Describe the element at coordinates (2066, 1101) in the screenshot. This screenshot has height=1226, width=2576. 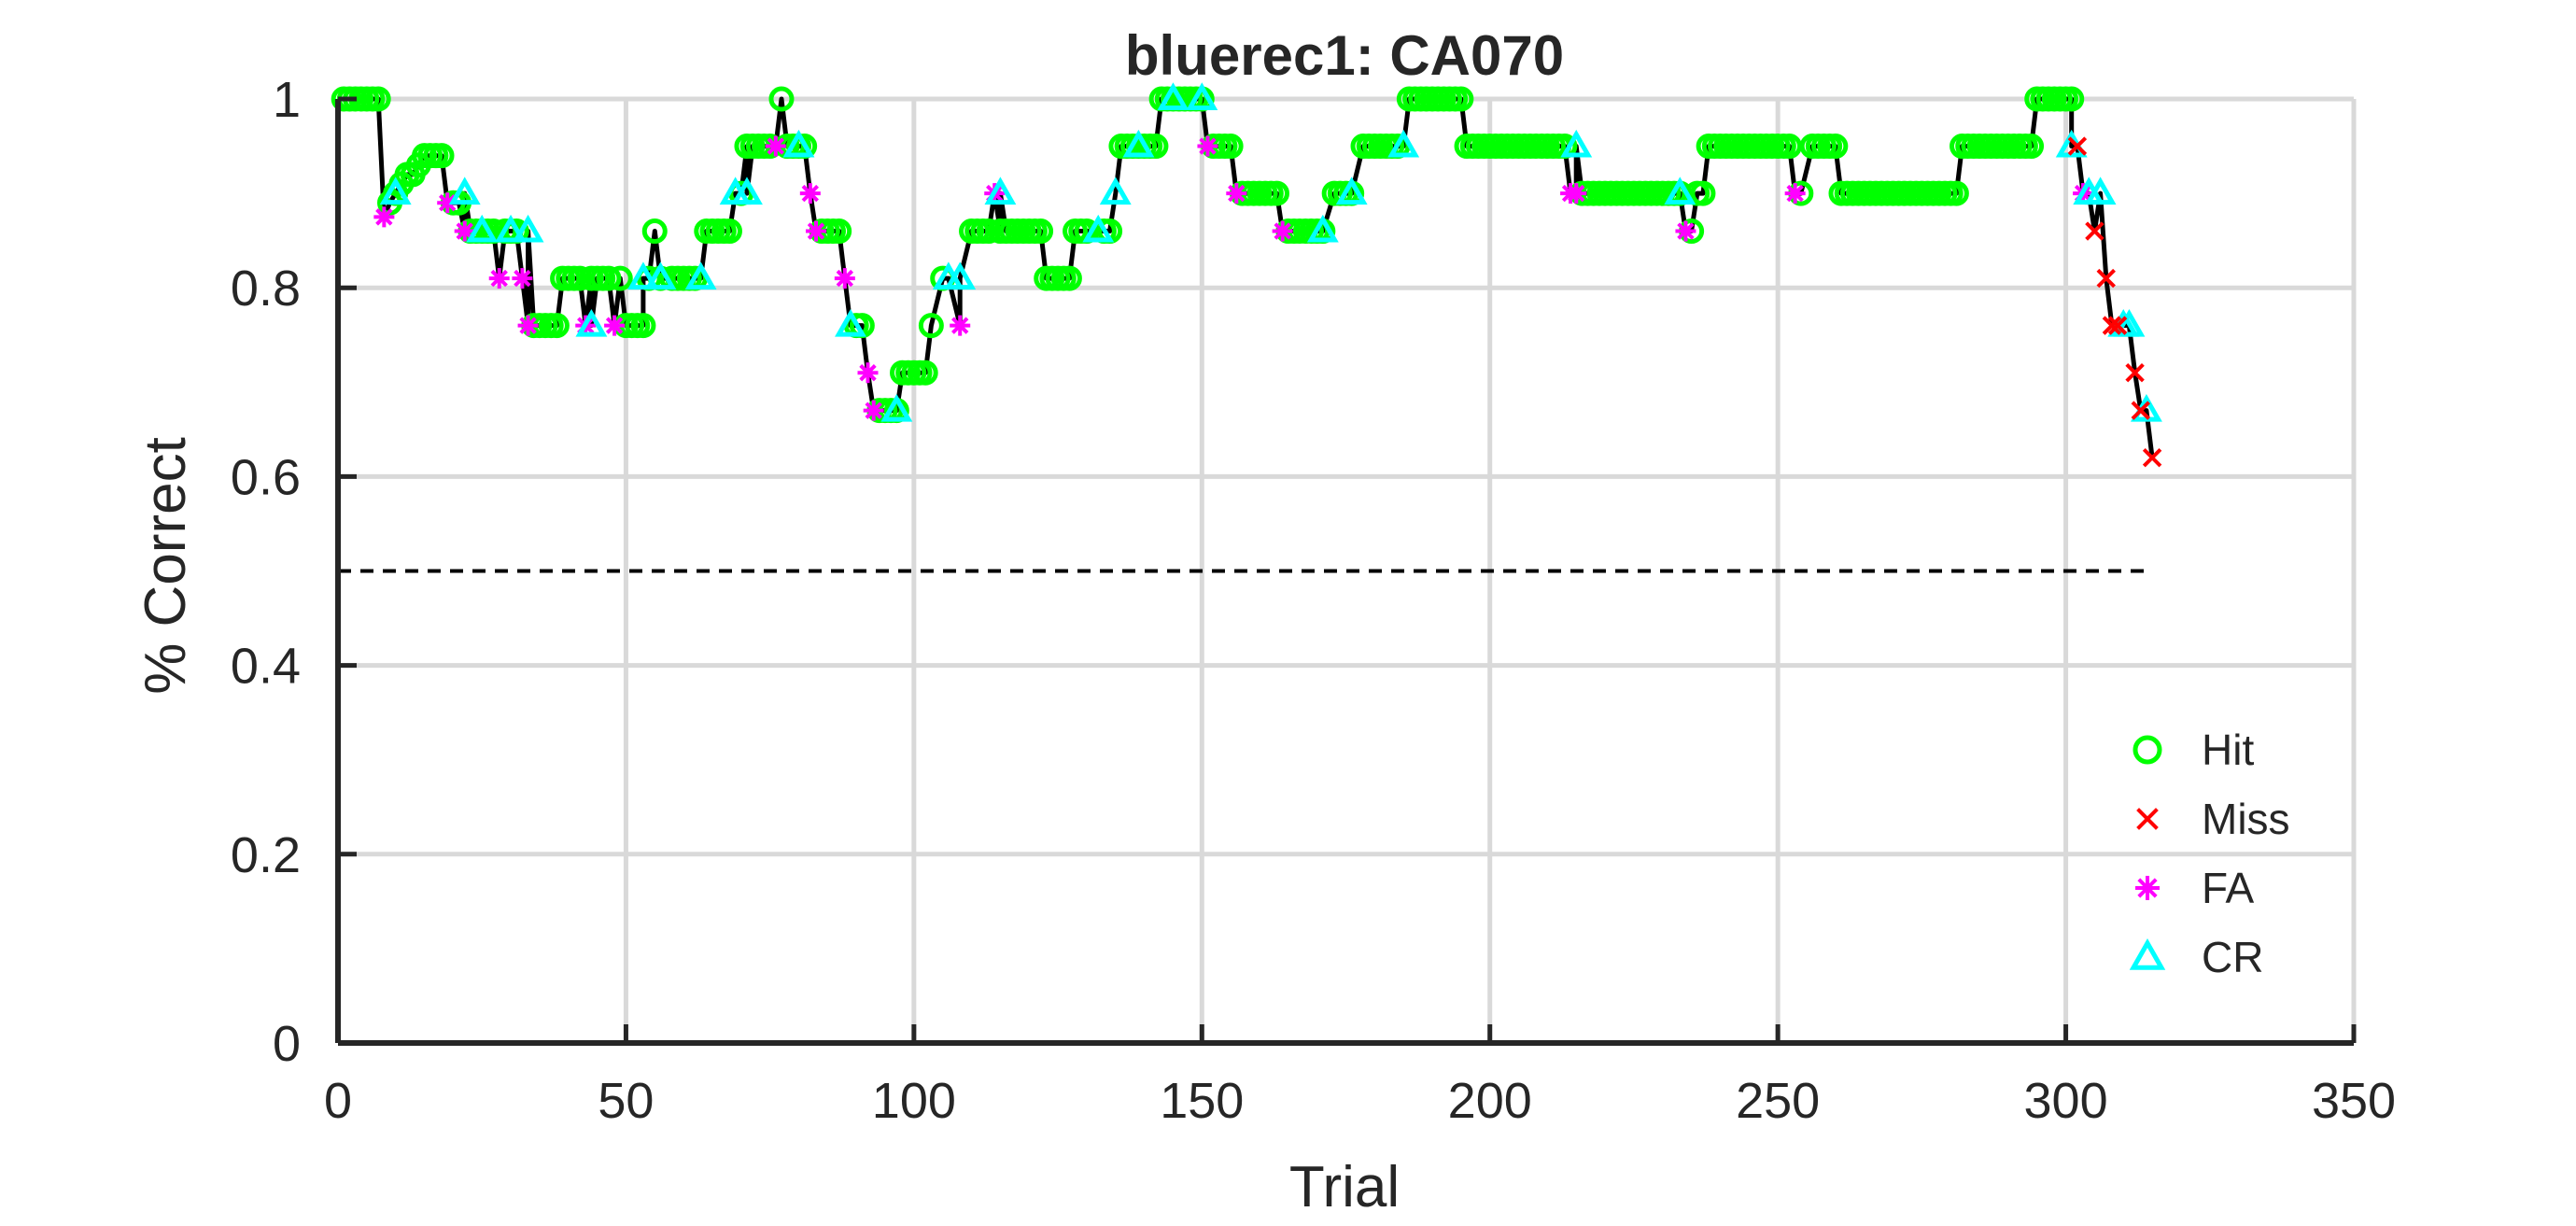
I see `x-tick-label: 300` at that location.